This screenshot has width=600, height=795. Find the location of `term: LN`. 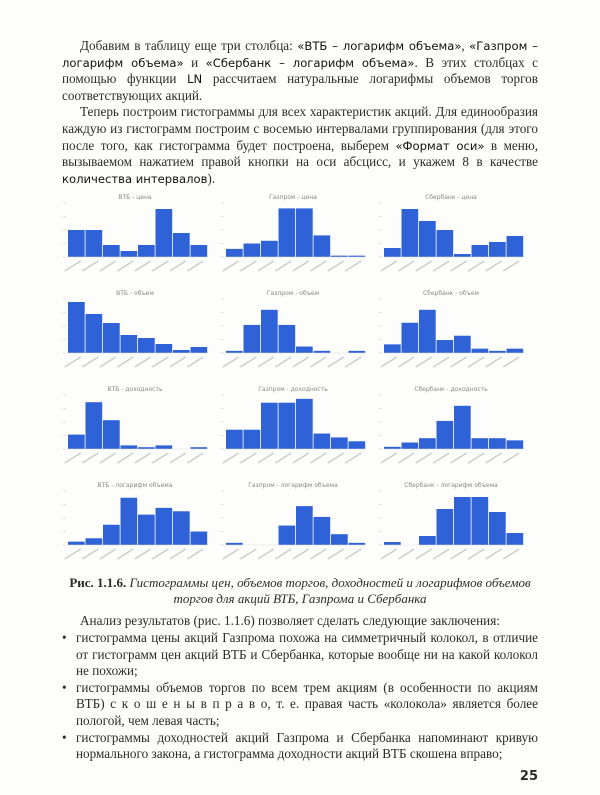

term: LN is located at coordinates (195, 79).